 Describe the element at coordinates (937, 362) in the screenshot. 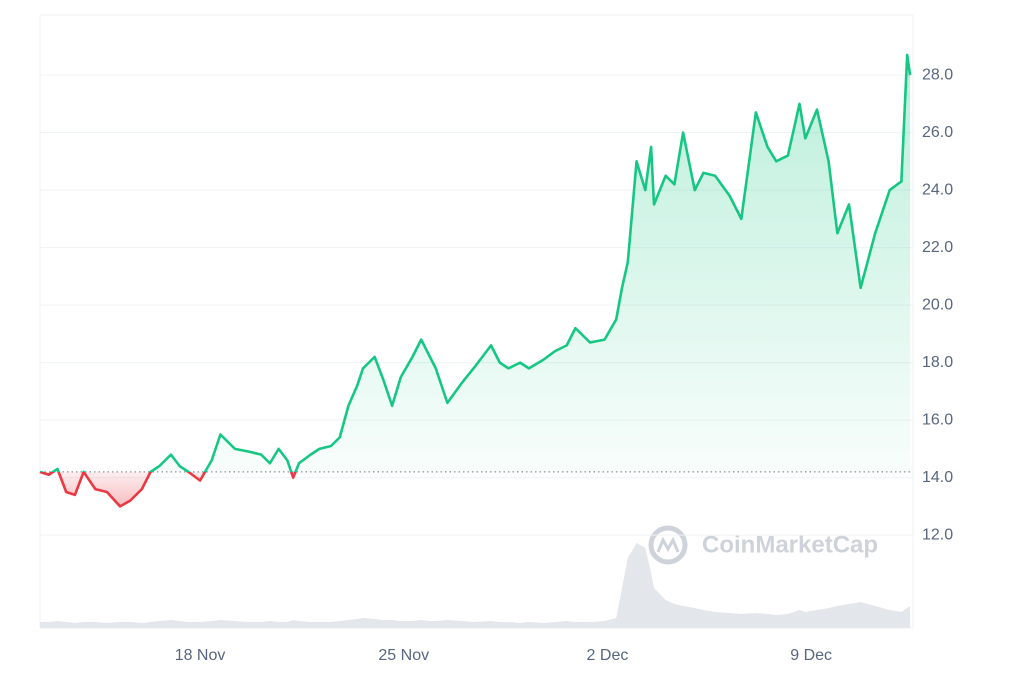

I see `y-tick-label: 18.0` at that location.